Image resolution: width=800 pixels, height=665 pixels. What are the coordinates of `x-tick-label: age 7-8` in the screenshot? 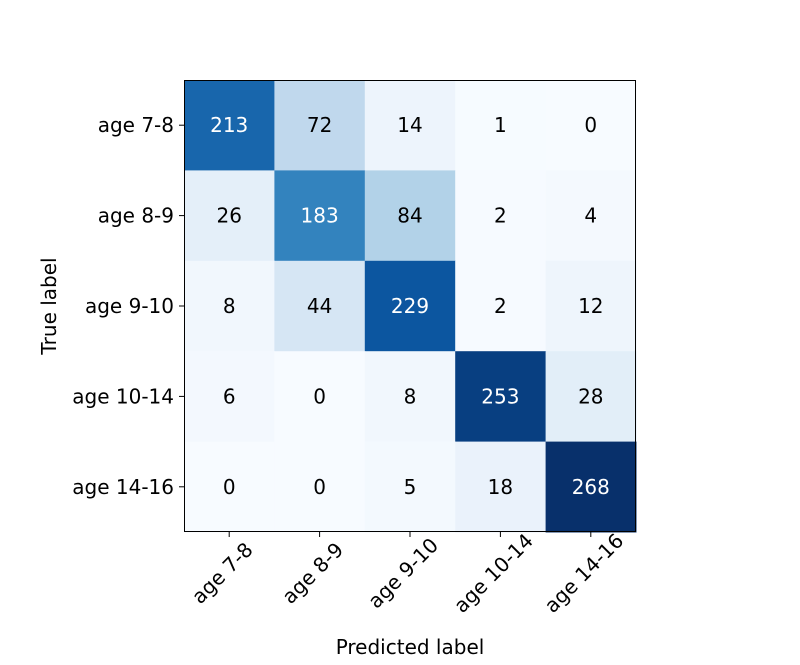 It's located at (222, 573).